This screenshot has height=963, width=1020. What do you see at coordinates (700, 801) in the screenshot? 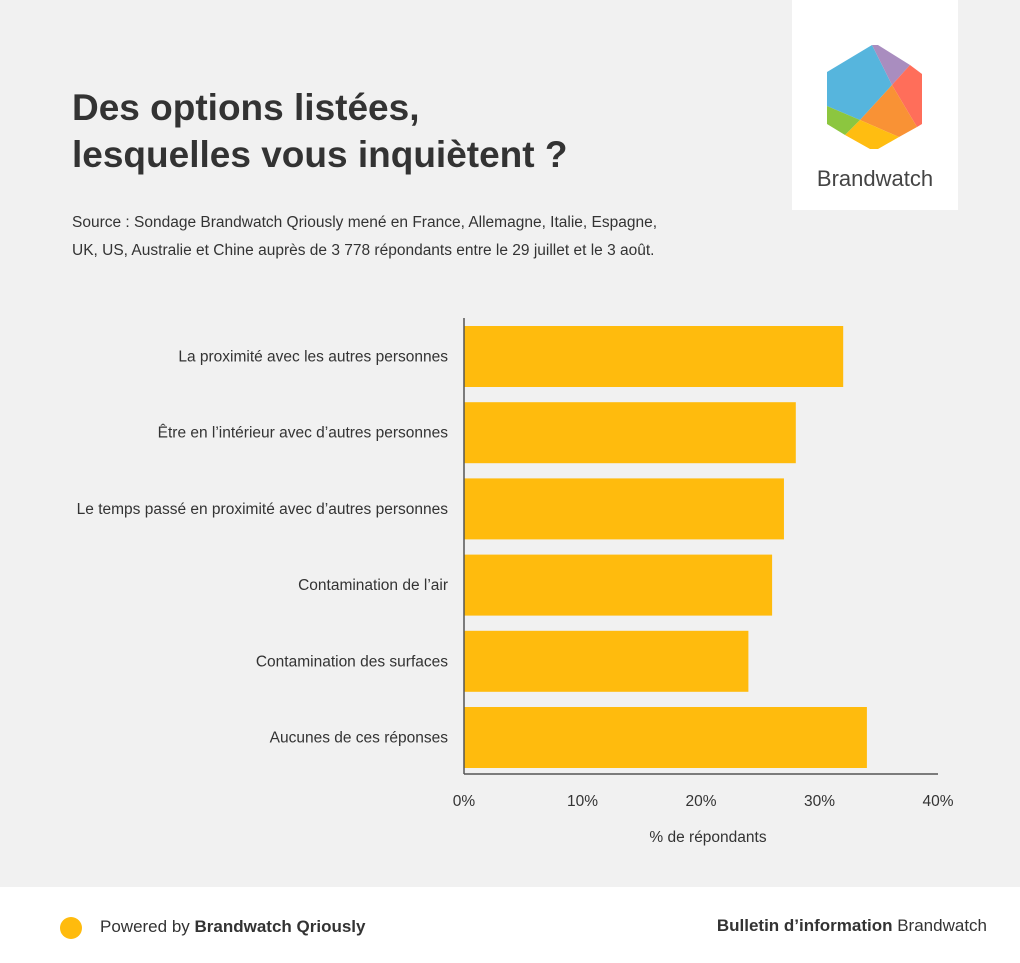
I see `x-tick-label: 20%` at bounding box center [700, 801].